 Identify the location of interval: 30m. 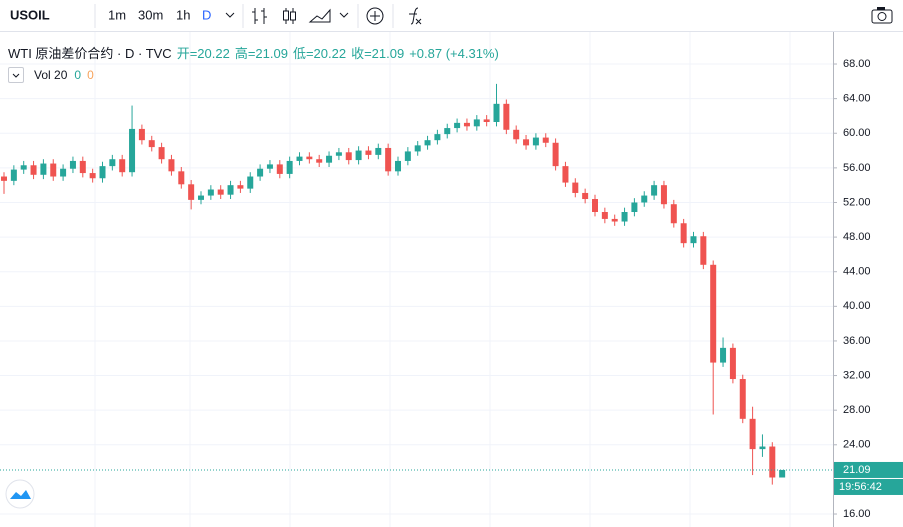
(150, 14).